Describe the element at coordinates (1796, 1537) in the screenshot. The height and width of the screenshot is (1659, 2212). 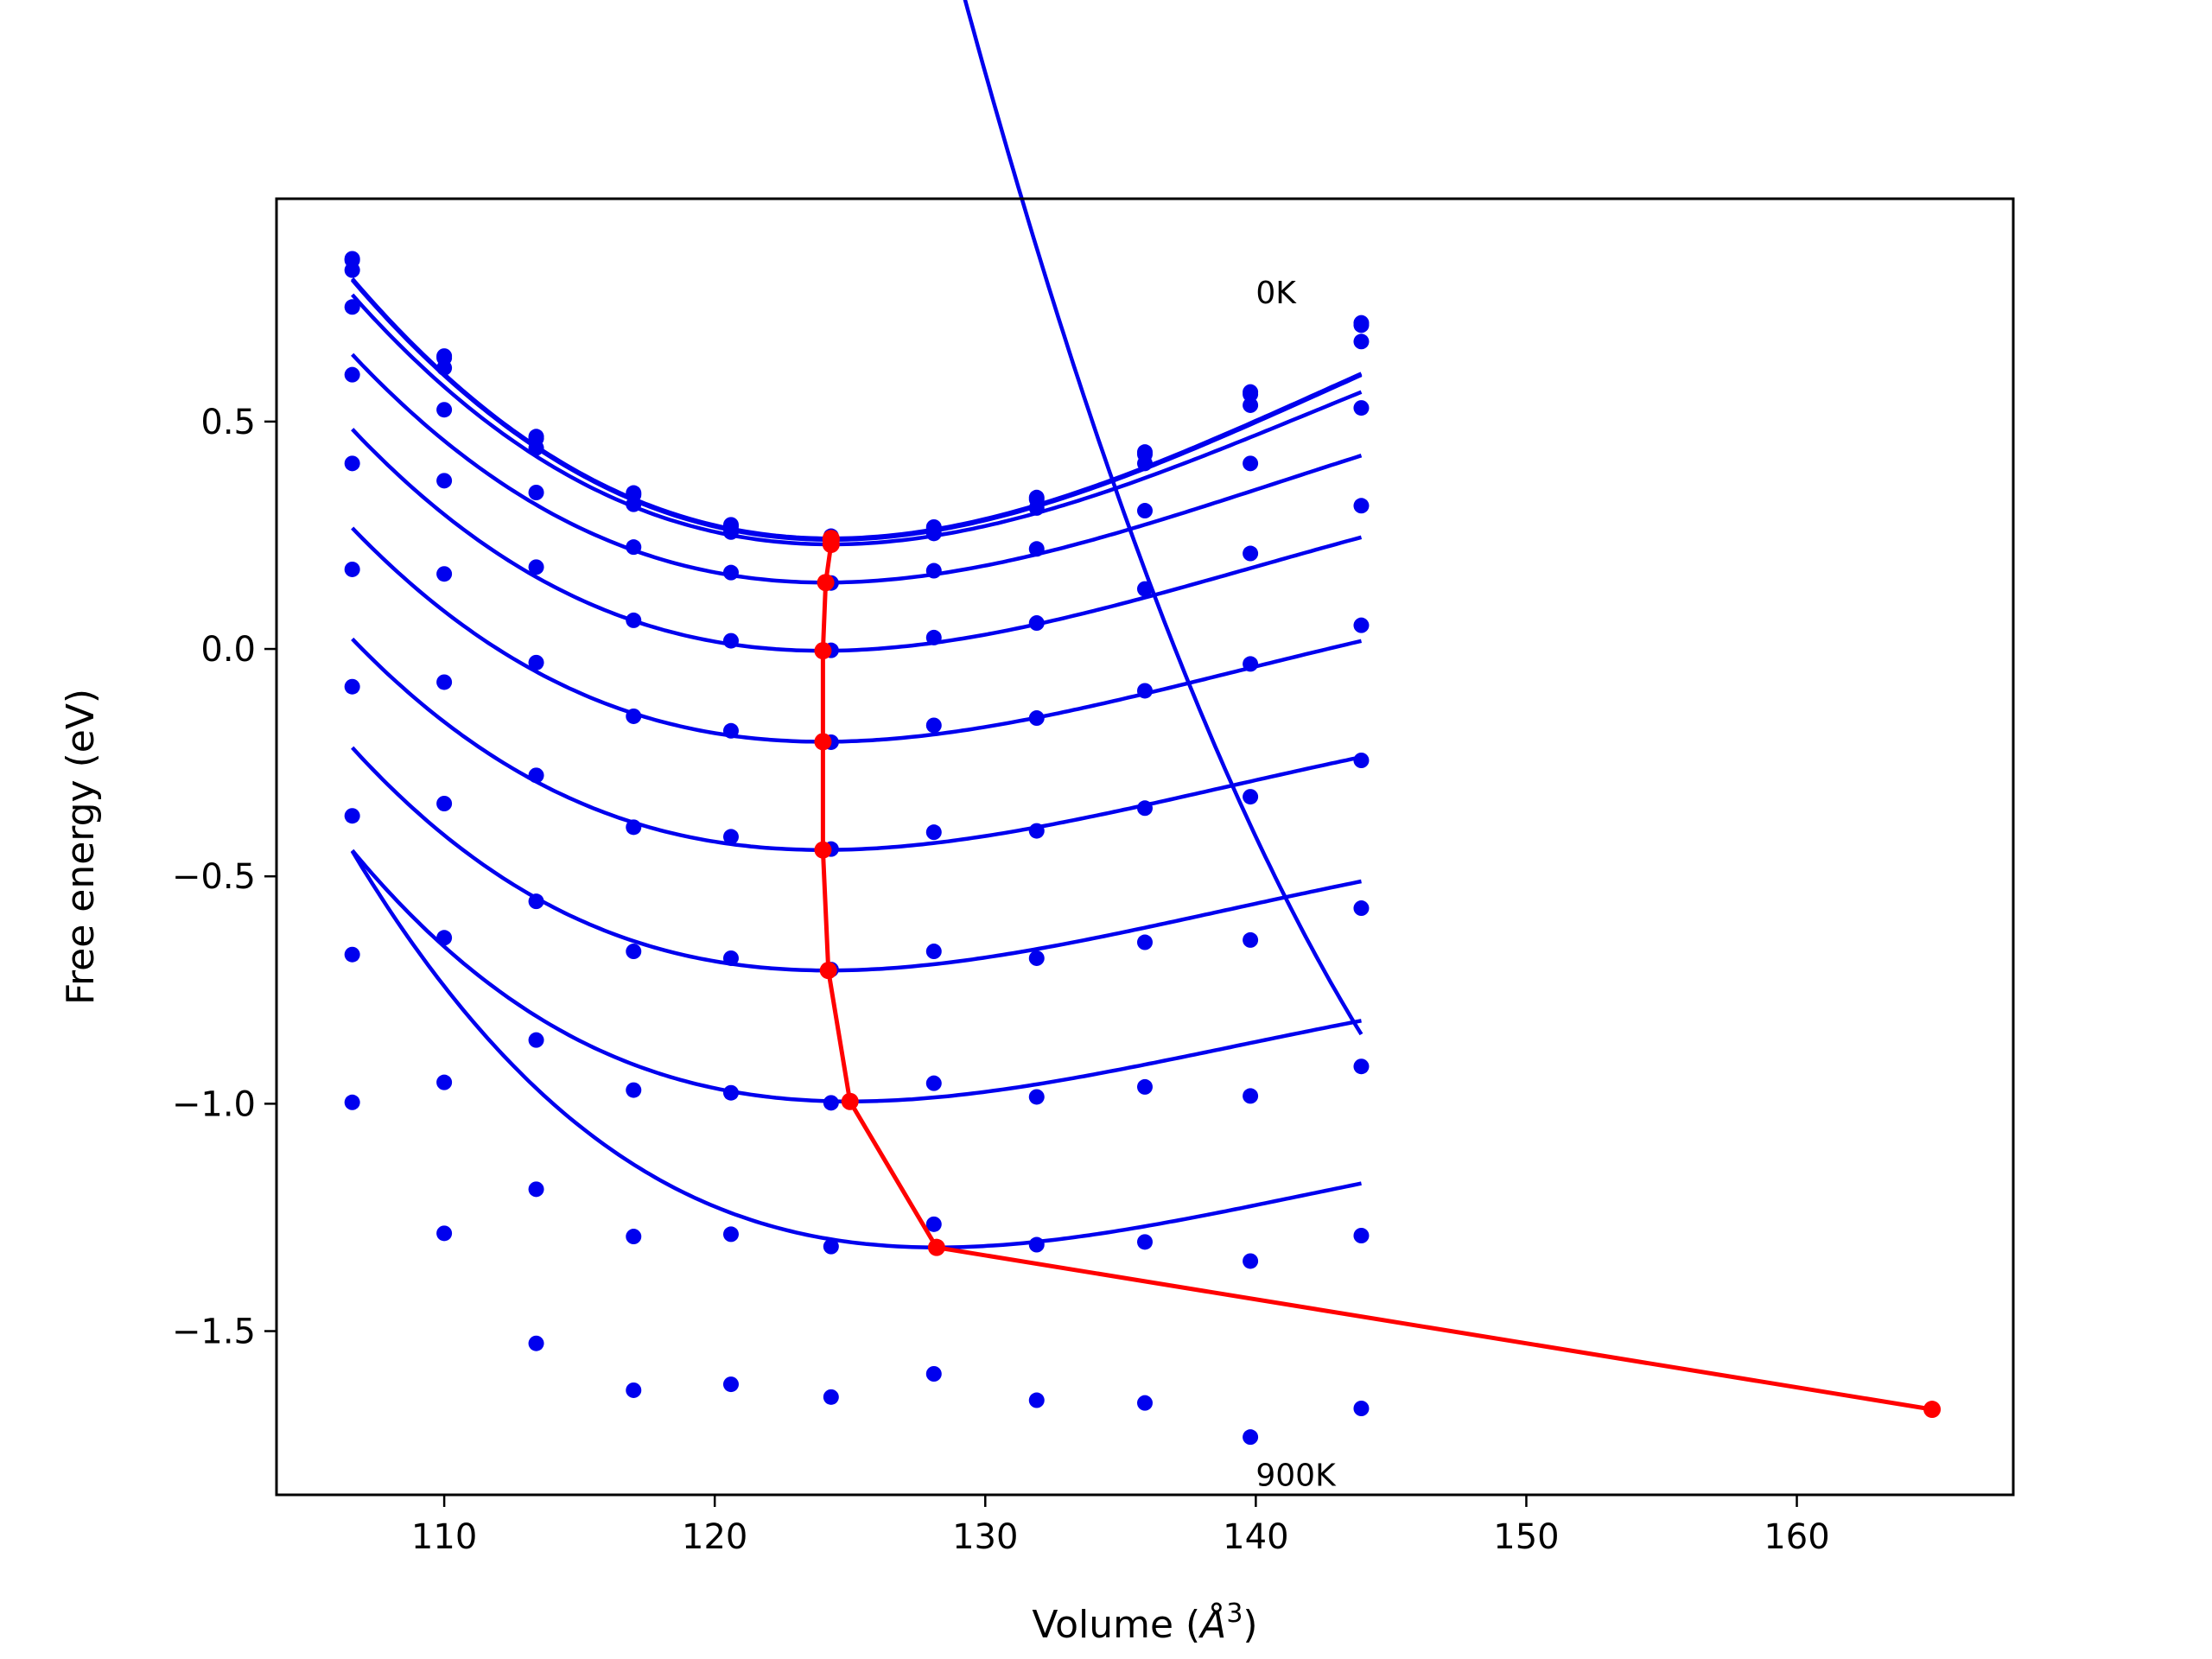
I see `x-tick-label: 160` at that location.